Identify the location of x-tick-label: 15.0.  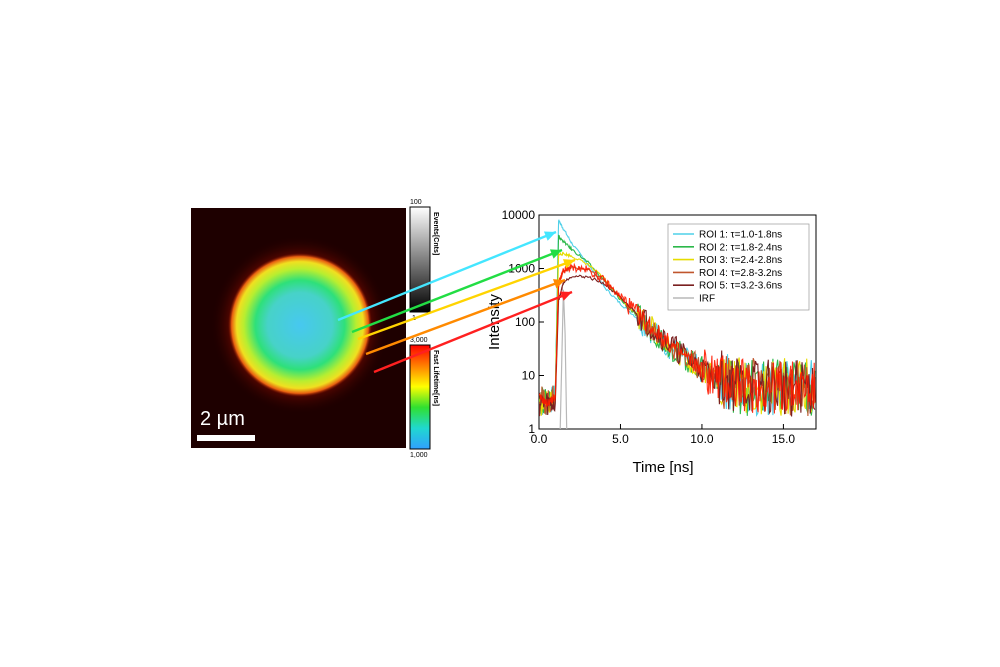
(784, 439).